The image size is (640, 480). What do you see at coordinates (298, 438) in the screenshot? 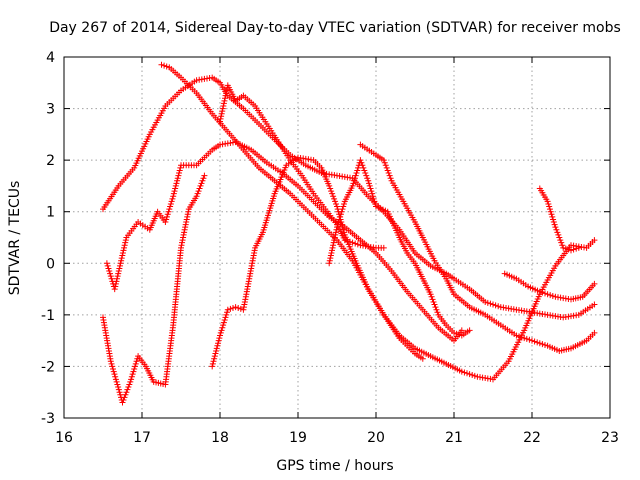
I see `x-tick-label: 19` at bounding box center [298, 438].